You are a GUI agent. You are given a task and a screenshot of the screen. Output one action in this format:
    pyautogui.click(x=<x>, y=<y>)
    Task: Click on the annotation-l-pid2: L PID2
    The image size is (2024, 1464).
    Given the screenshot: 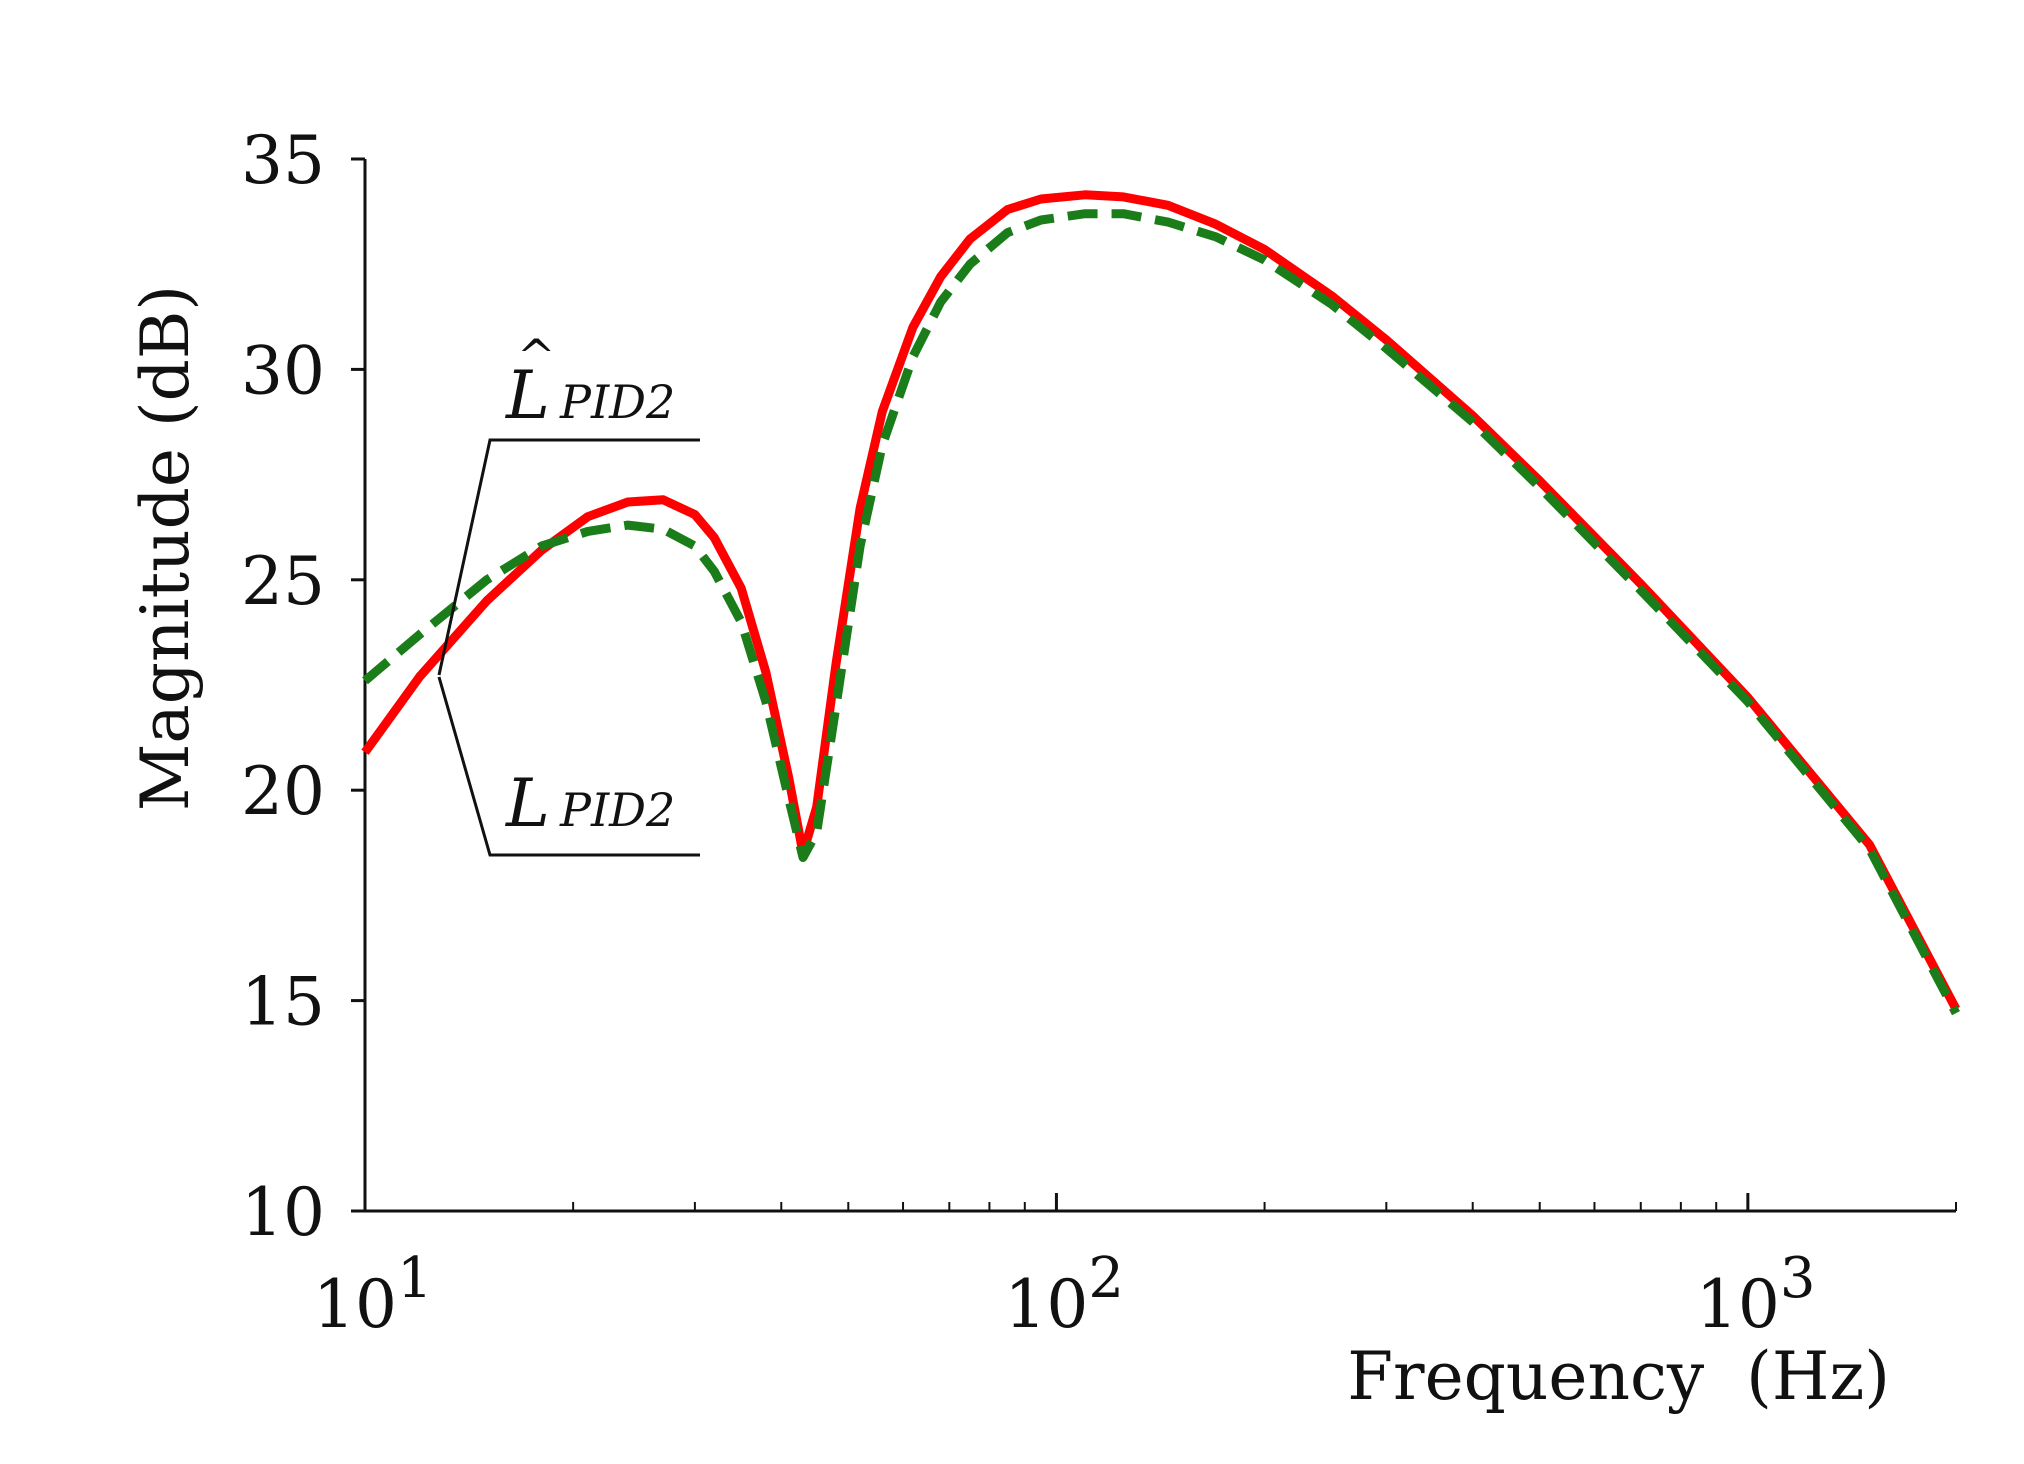 What is the action you would take?
    pyautogui.click(x=590, y=803)
    